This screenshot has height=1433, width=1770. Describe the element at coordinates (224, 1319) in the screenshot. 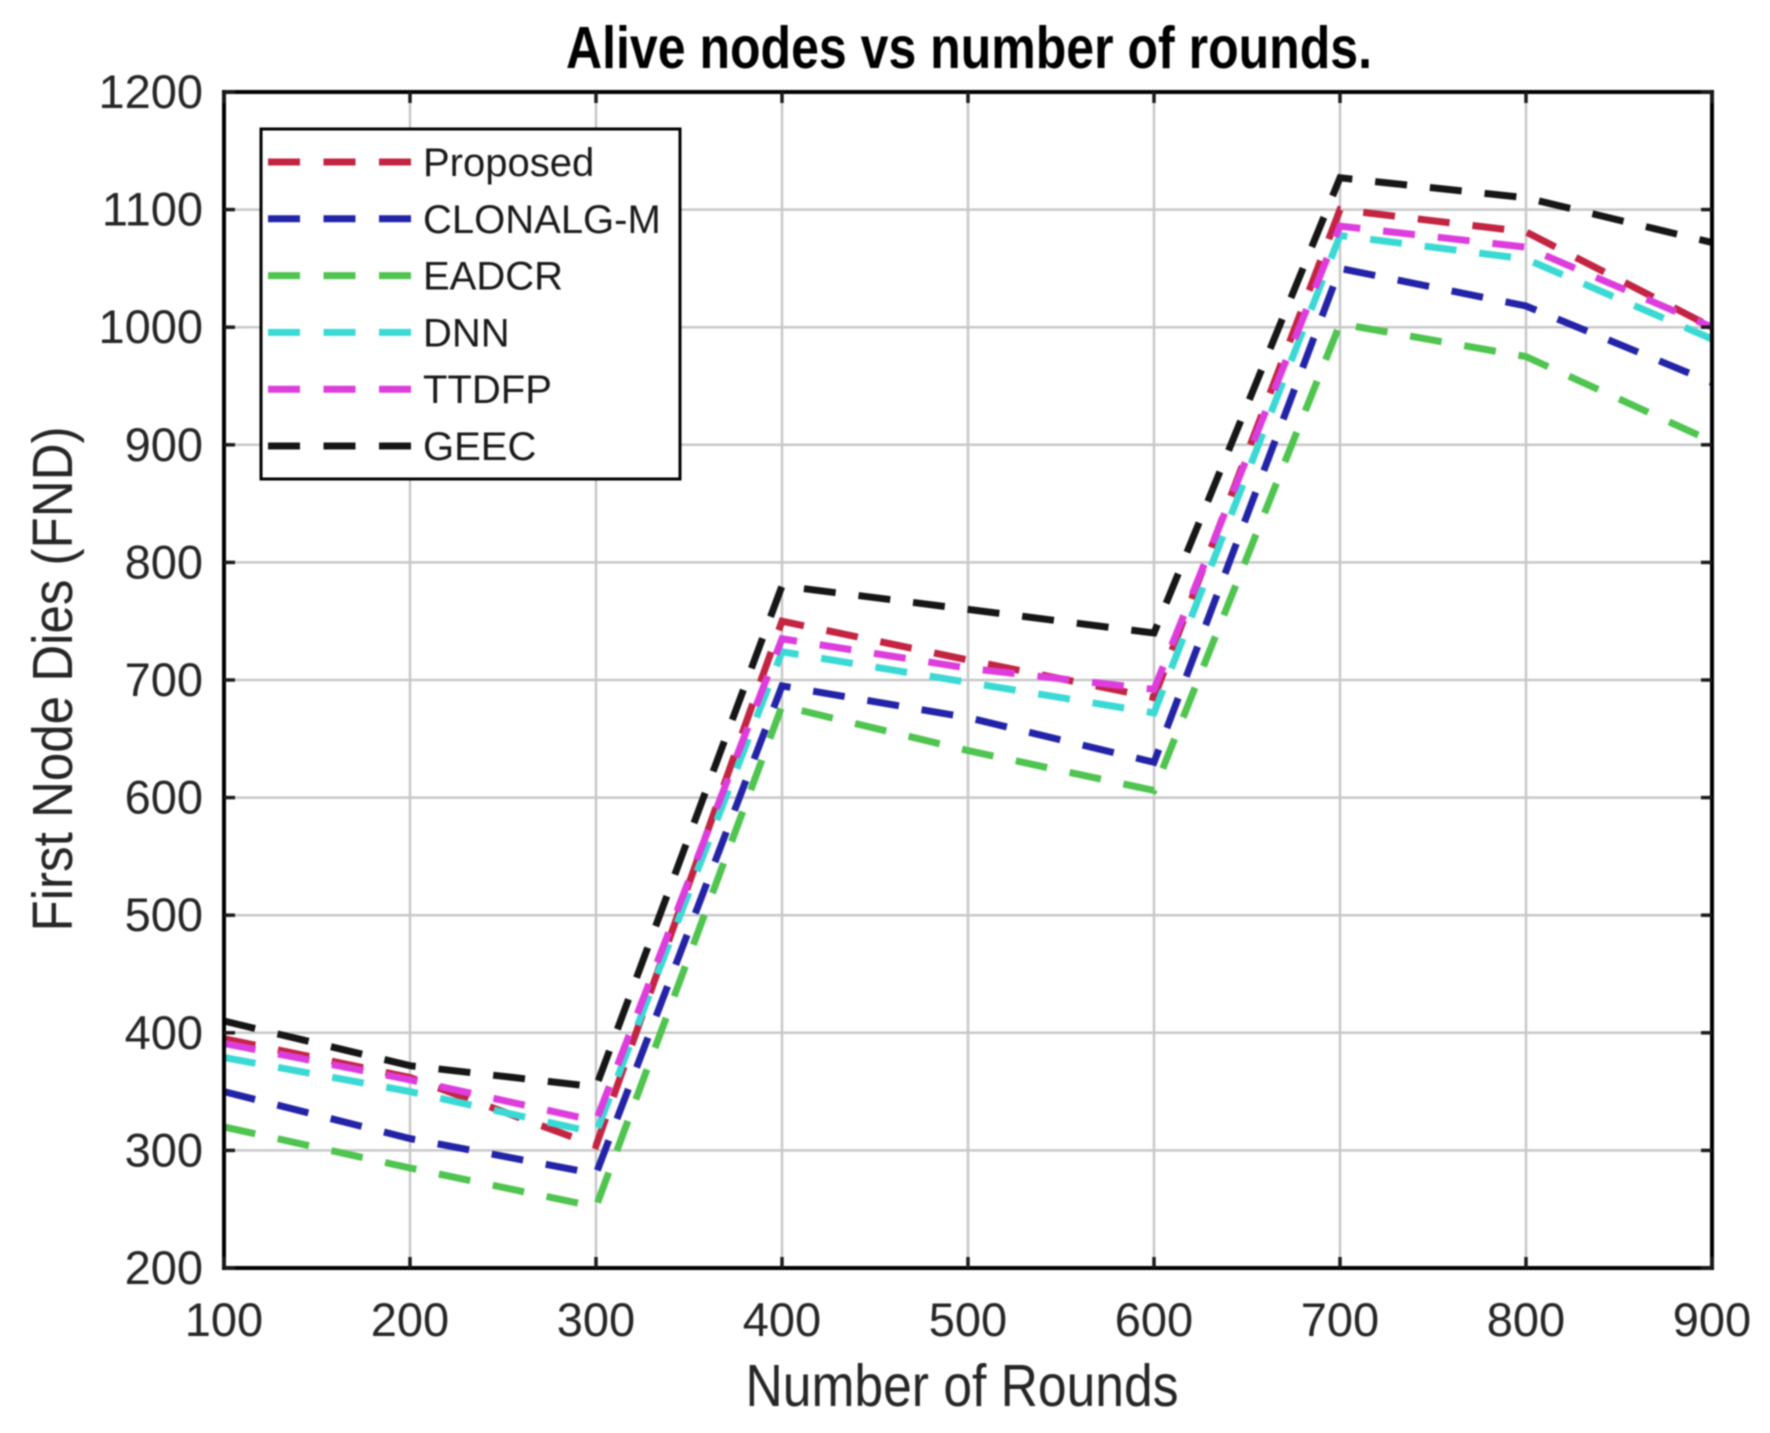

I see `svg-text: 100` at that location.